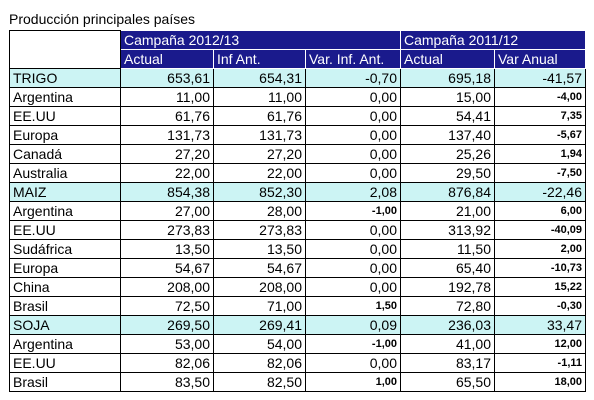 The width and height of the screenshot is (594, 400). I want to click on table-row: Canadá 27,20 27,20 0,00 25,26 1,94, so click(298, 154).